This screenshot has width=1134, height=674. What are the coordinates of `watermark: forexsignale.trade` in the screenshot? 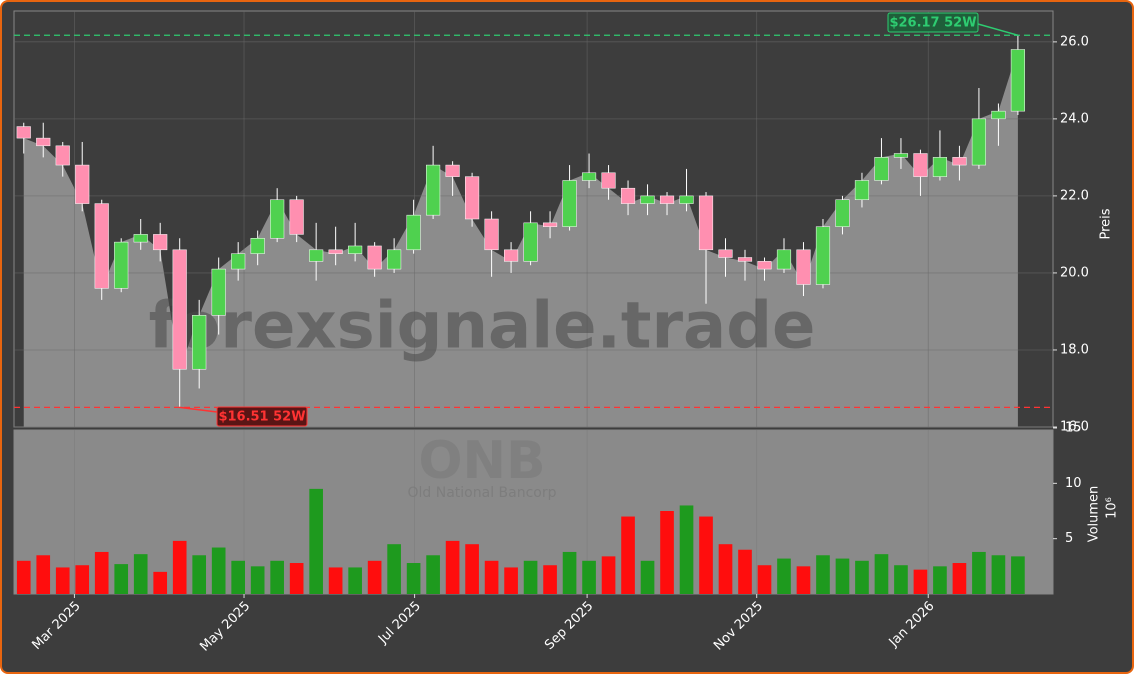 It's located at (482, 327).